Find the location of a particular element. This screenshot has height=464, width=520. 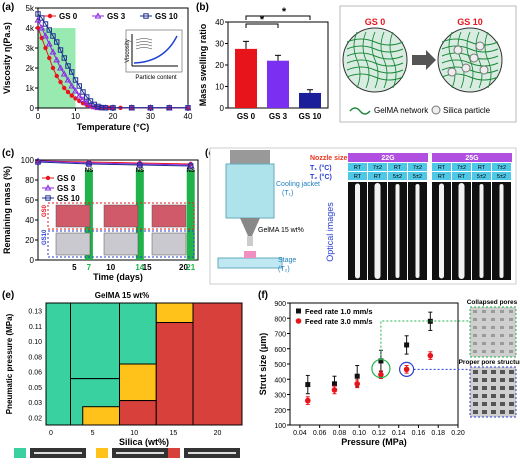

y-tick-label: 0 is located at coordinates (222, 108).